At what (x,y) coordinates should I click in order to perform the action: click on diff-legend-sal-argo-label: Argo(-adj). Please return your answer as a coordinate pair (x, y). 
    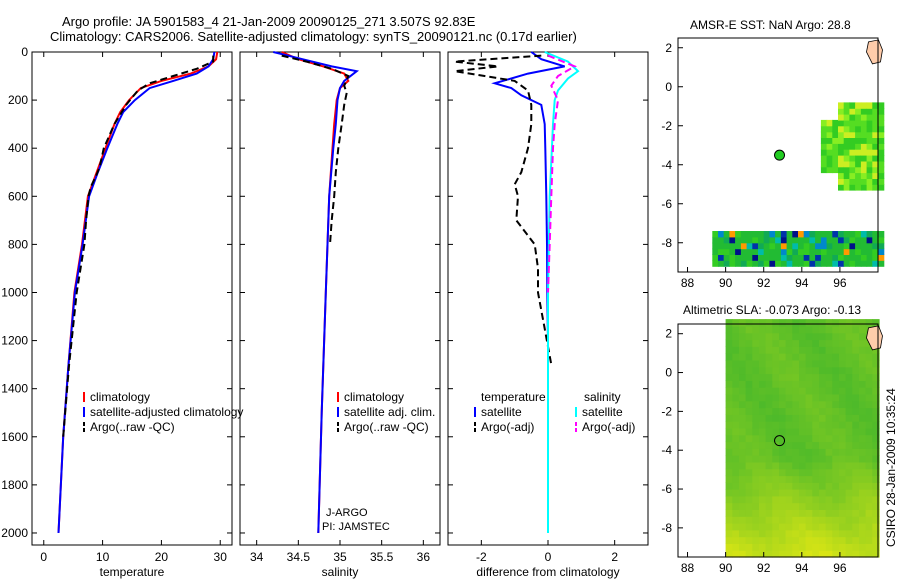
    Looking at the image, I should click on (608, 427).